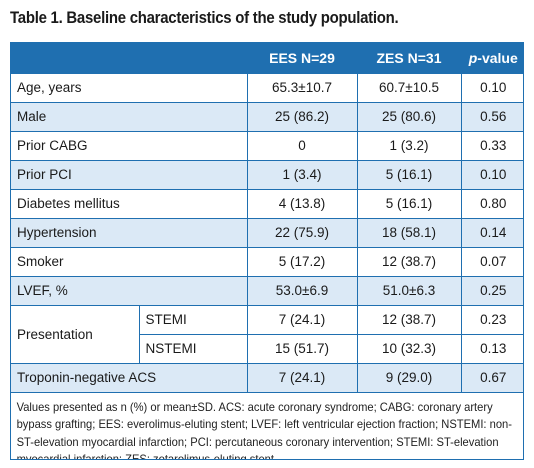  What do you see at coordinates (302, 349) in the screenshot?
I see `ees-value: 15 (51.7)` at bounding box center [302, 349].